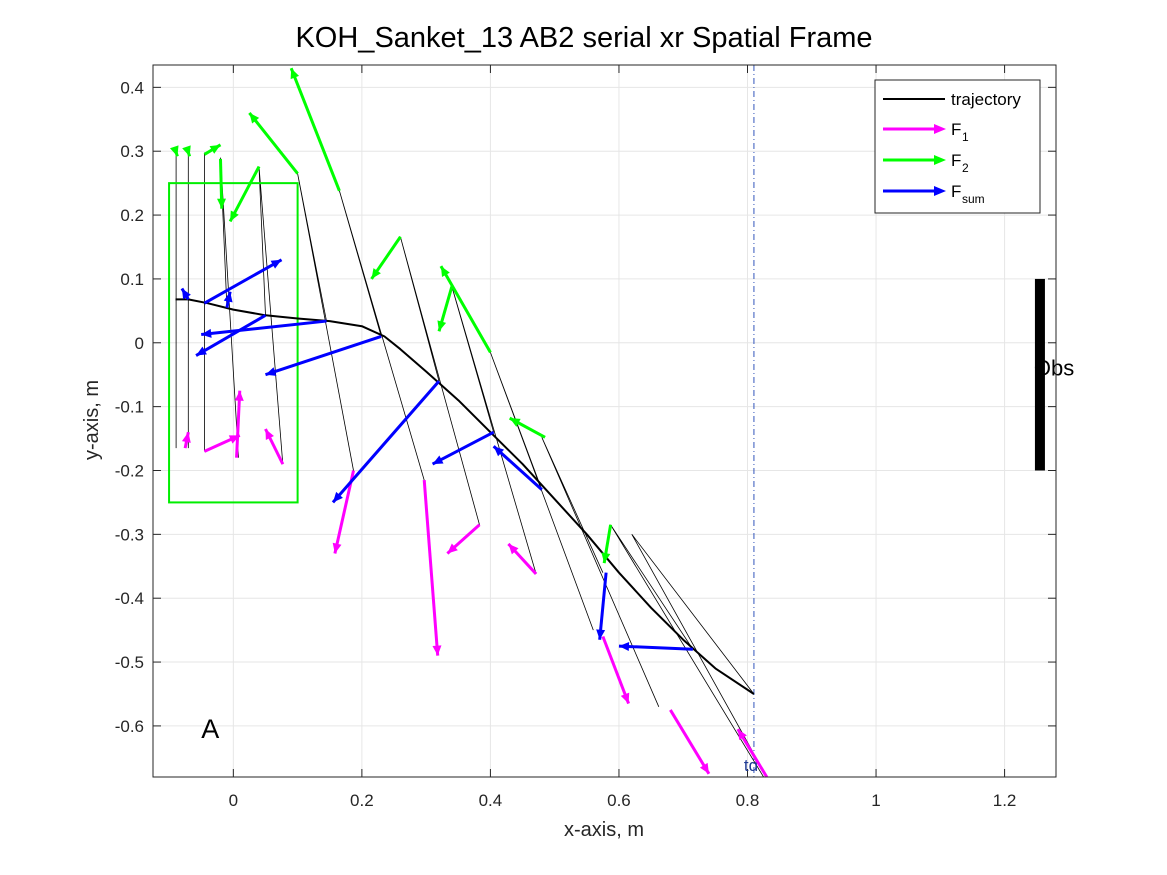 The height and width of the screenshot is (875, 1167). I want to click on y-tick-label: 0.3, so click(132, 151).